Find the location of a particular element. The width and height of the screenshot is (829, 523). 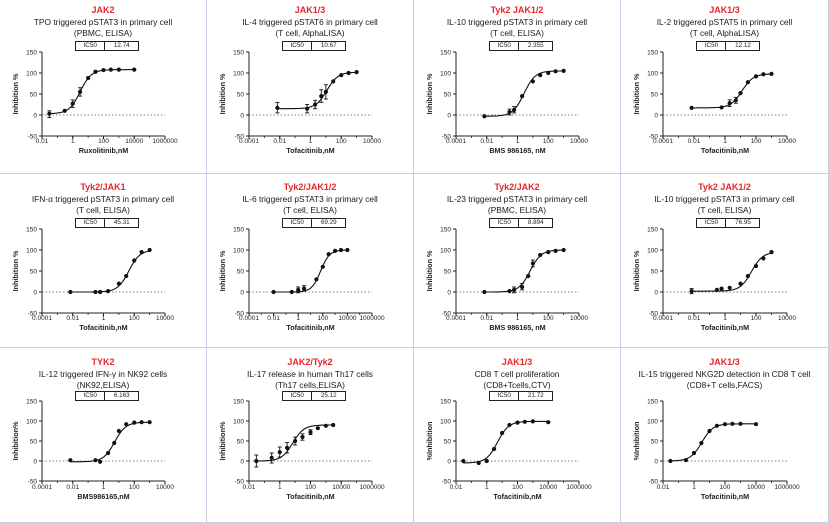

x-axis-label: Ruxolitinib,nM is located at coordinates (104, 150).